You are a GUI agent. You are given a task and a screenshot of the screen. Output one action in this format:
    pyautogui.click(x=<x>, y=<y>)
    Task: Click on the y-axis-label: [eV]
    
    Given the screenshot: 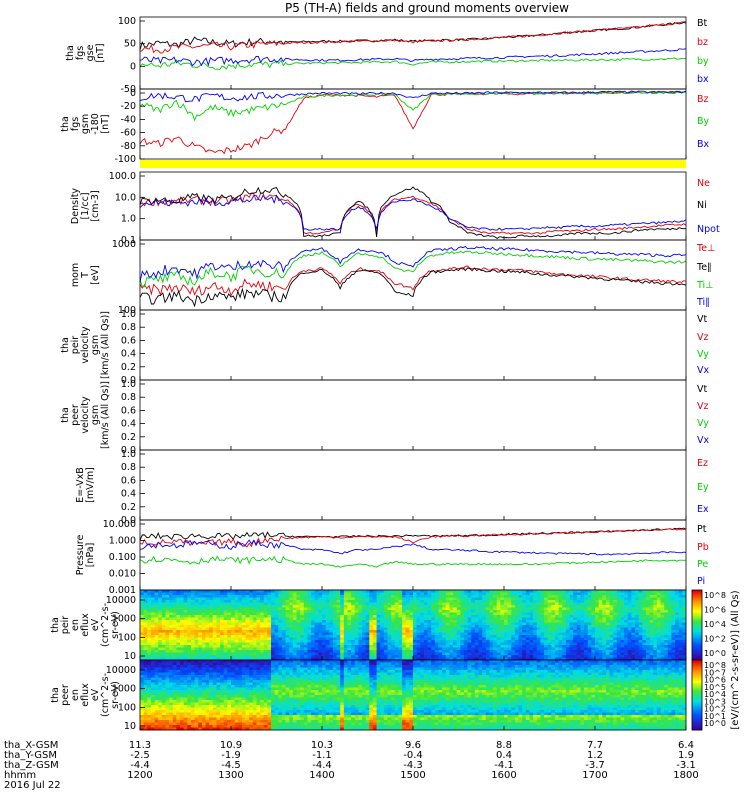 What is the action you would take?
    pyautogui.click(x=95, y=275)
    